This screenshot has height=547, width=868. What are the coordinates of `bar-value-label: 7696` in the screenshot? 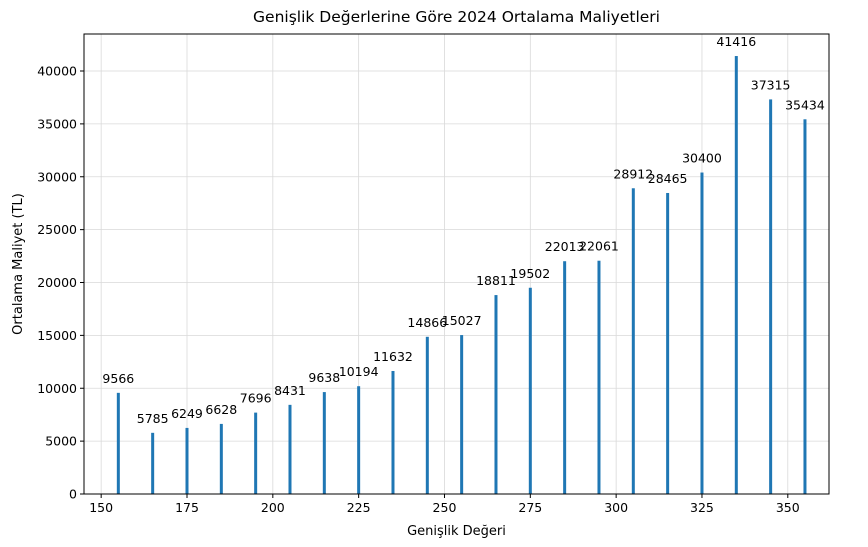 It's located at (256, 398).